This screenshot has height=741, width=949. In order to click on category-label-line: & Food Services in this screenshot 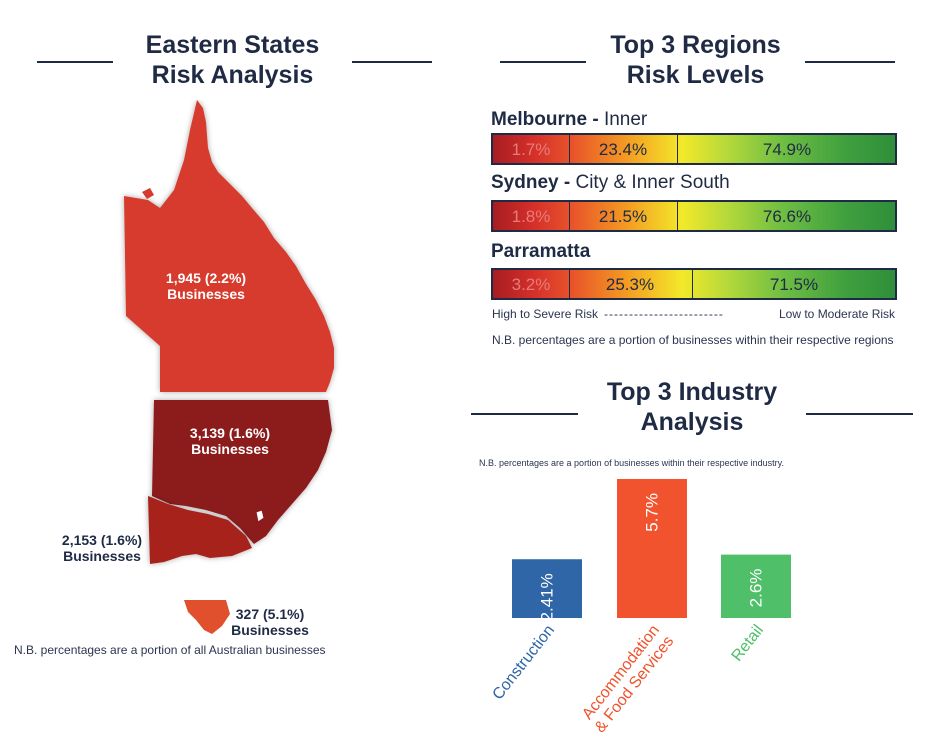, I will do `click(635, 684)`.